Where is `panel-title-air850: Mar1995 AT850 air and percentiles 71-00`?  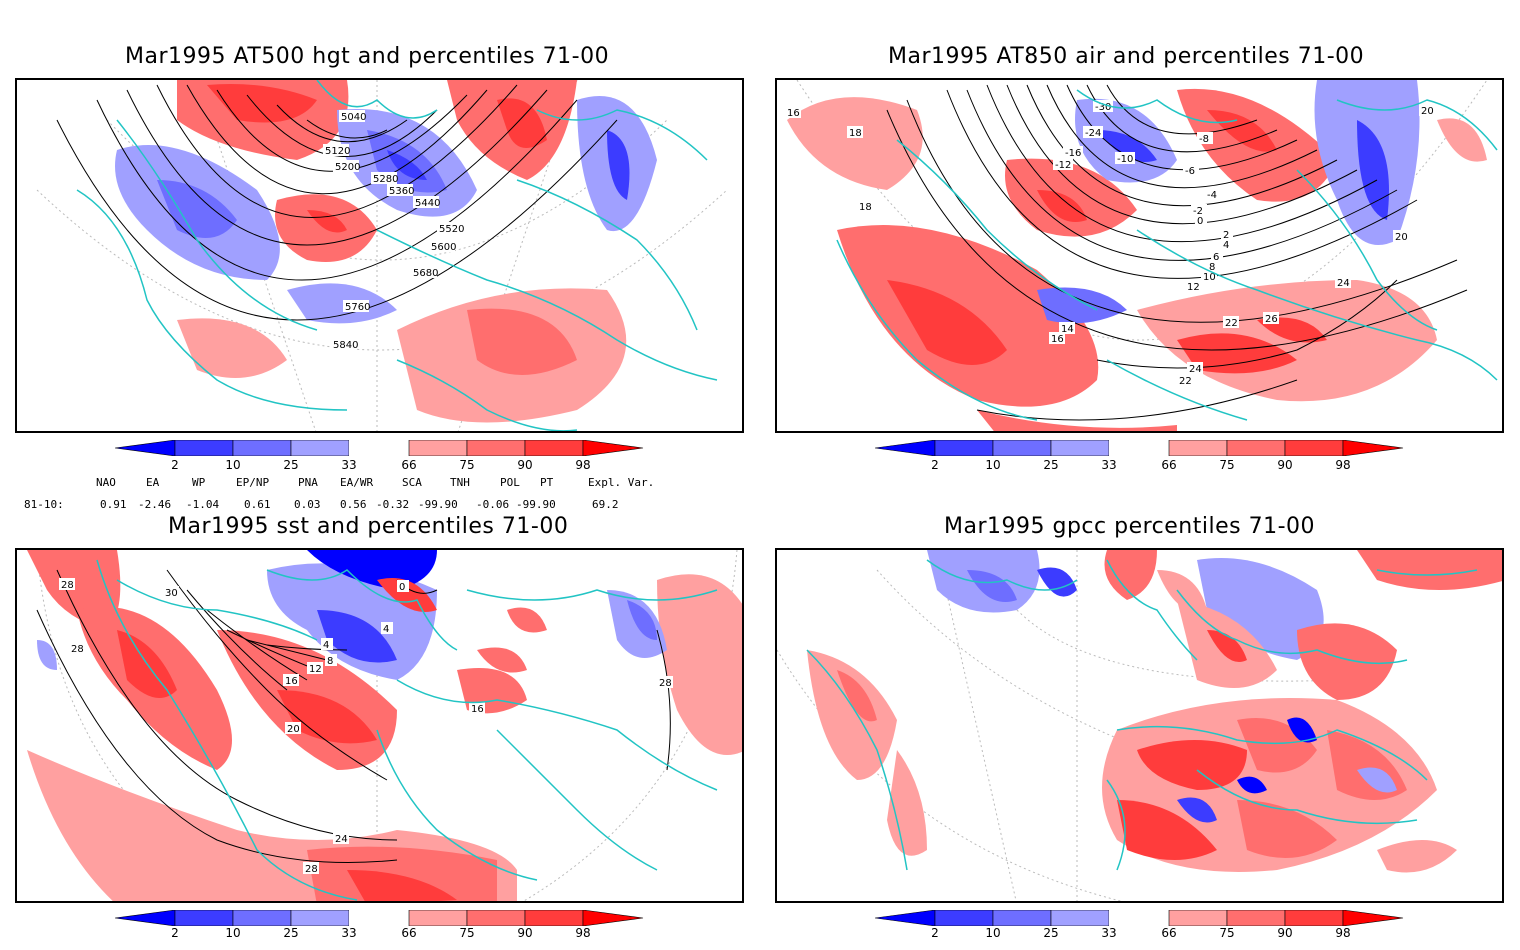 panel-title-air850: Mar1995 AT850 air and percentiles 71-00 is located at coordinates (1126, 56).